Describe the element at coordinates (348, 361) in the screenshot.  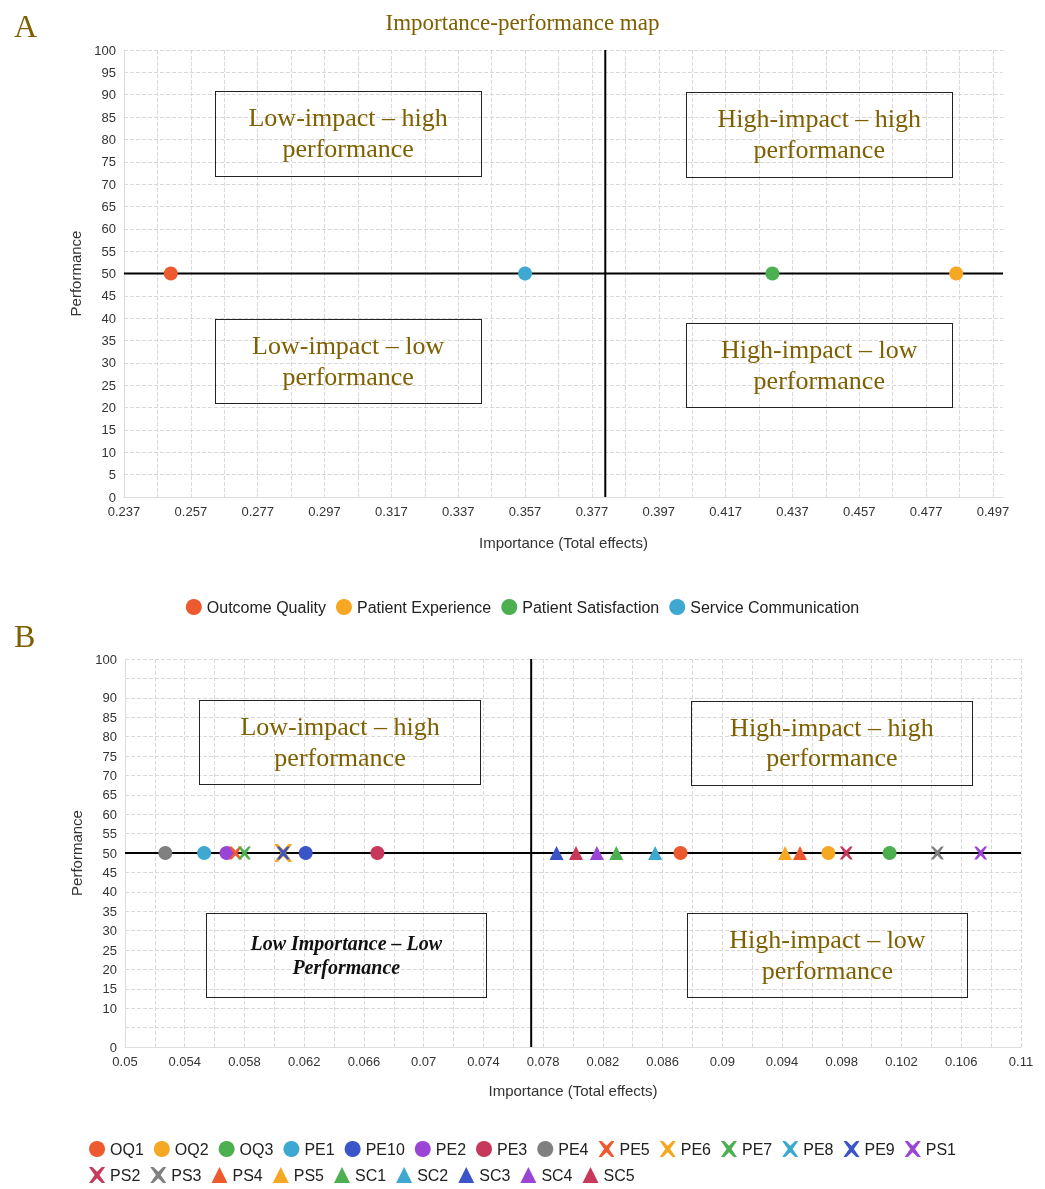
I see `annotation: Low-impact – low performance` at that location.